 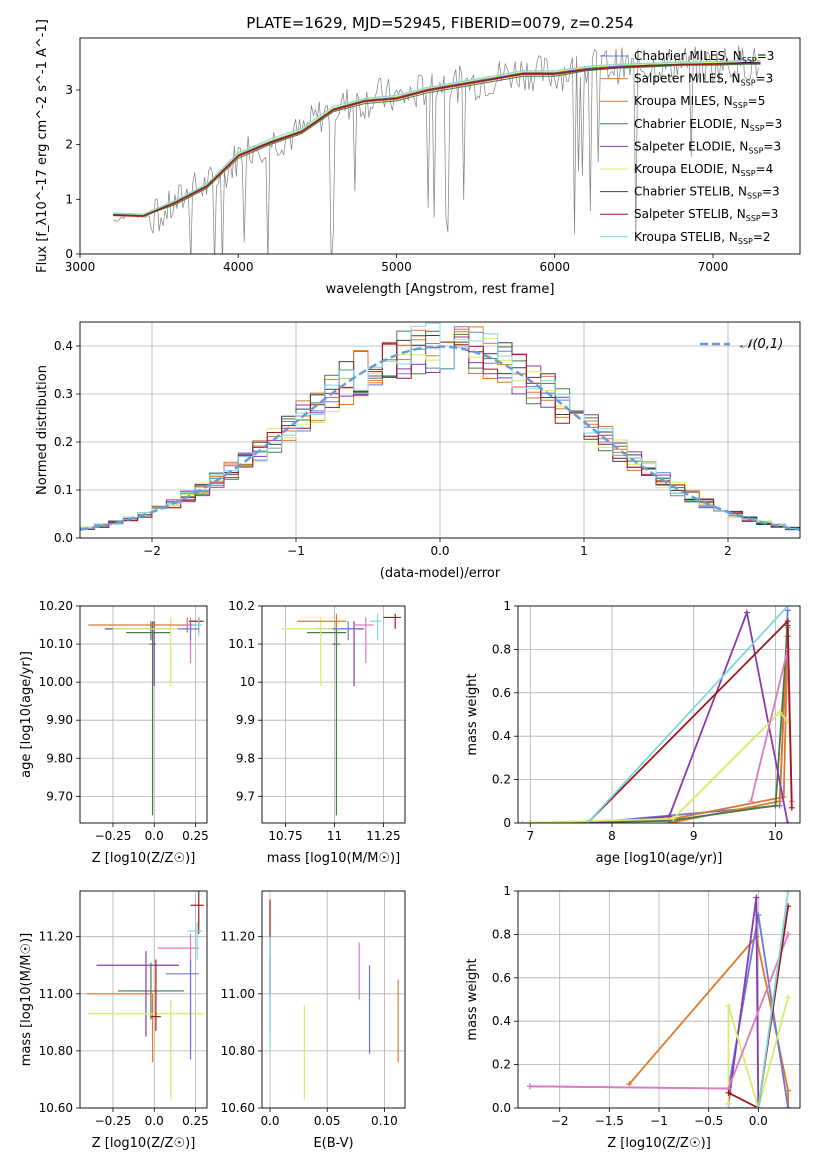 I want to click on residuals-xlabel: (data-model)/error, so click(x=440, y=573).